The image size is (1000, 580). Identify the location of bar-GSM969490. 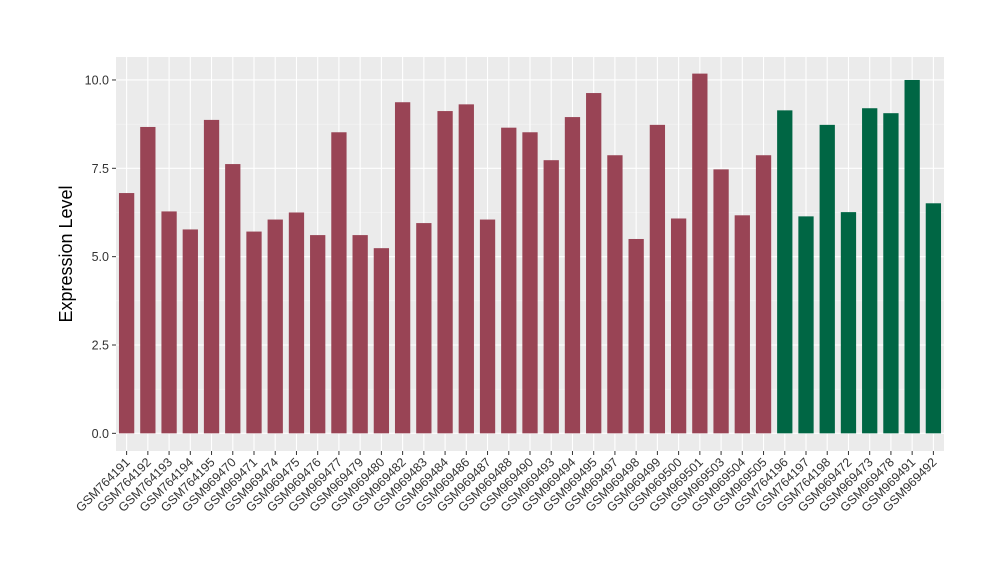
(530, 283).